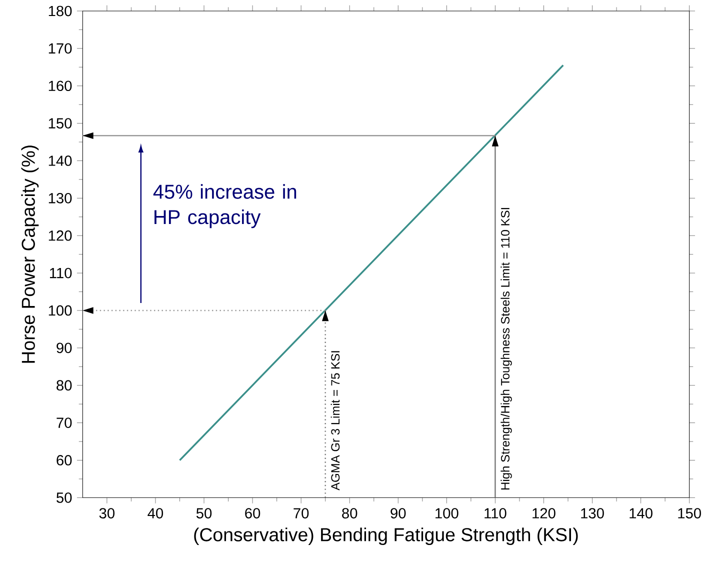  I want to click on x-tick-label: 50, so click(204, 513).